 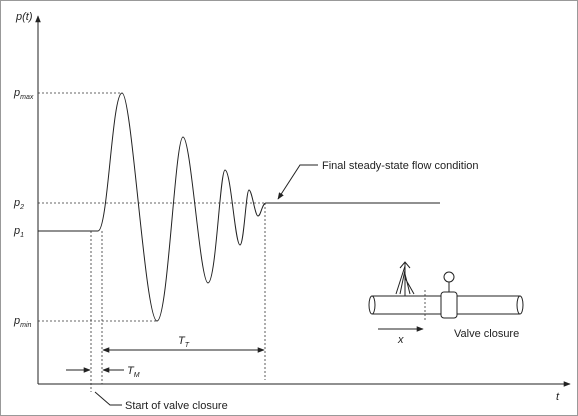 I want to click on pipe-inset, so click(x=446, y=296).